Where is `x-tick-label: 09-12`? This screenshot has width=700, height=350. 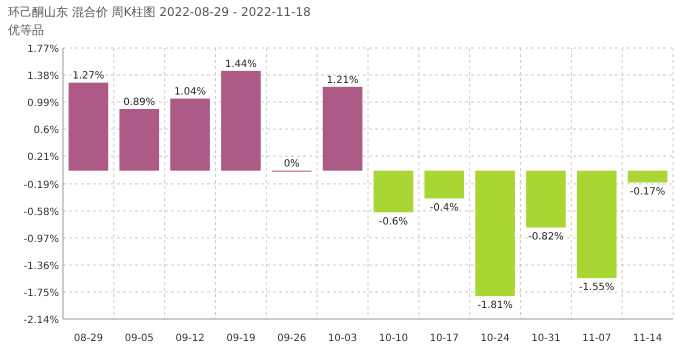
x-tick-label: 09-12 is located at coordinates (190, 338).